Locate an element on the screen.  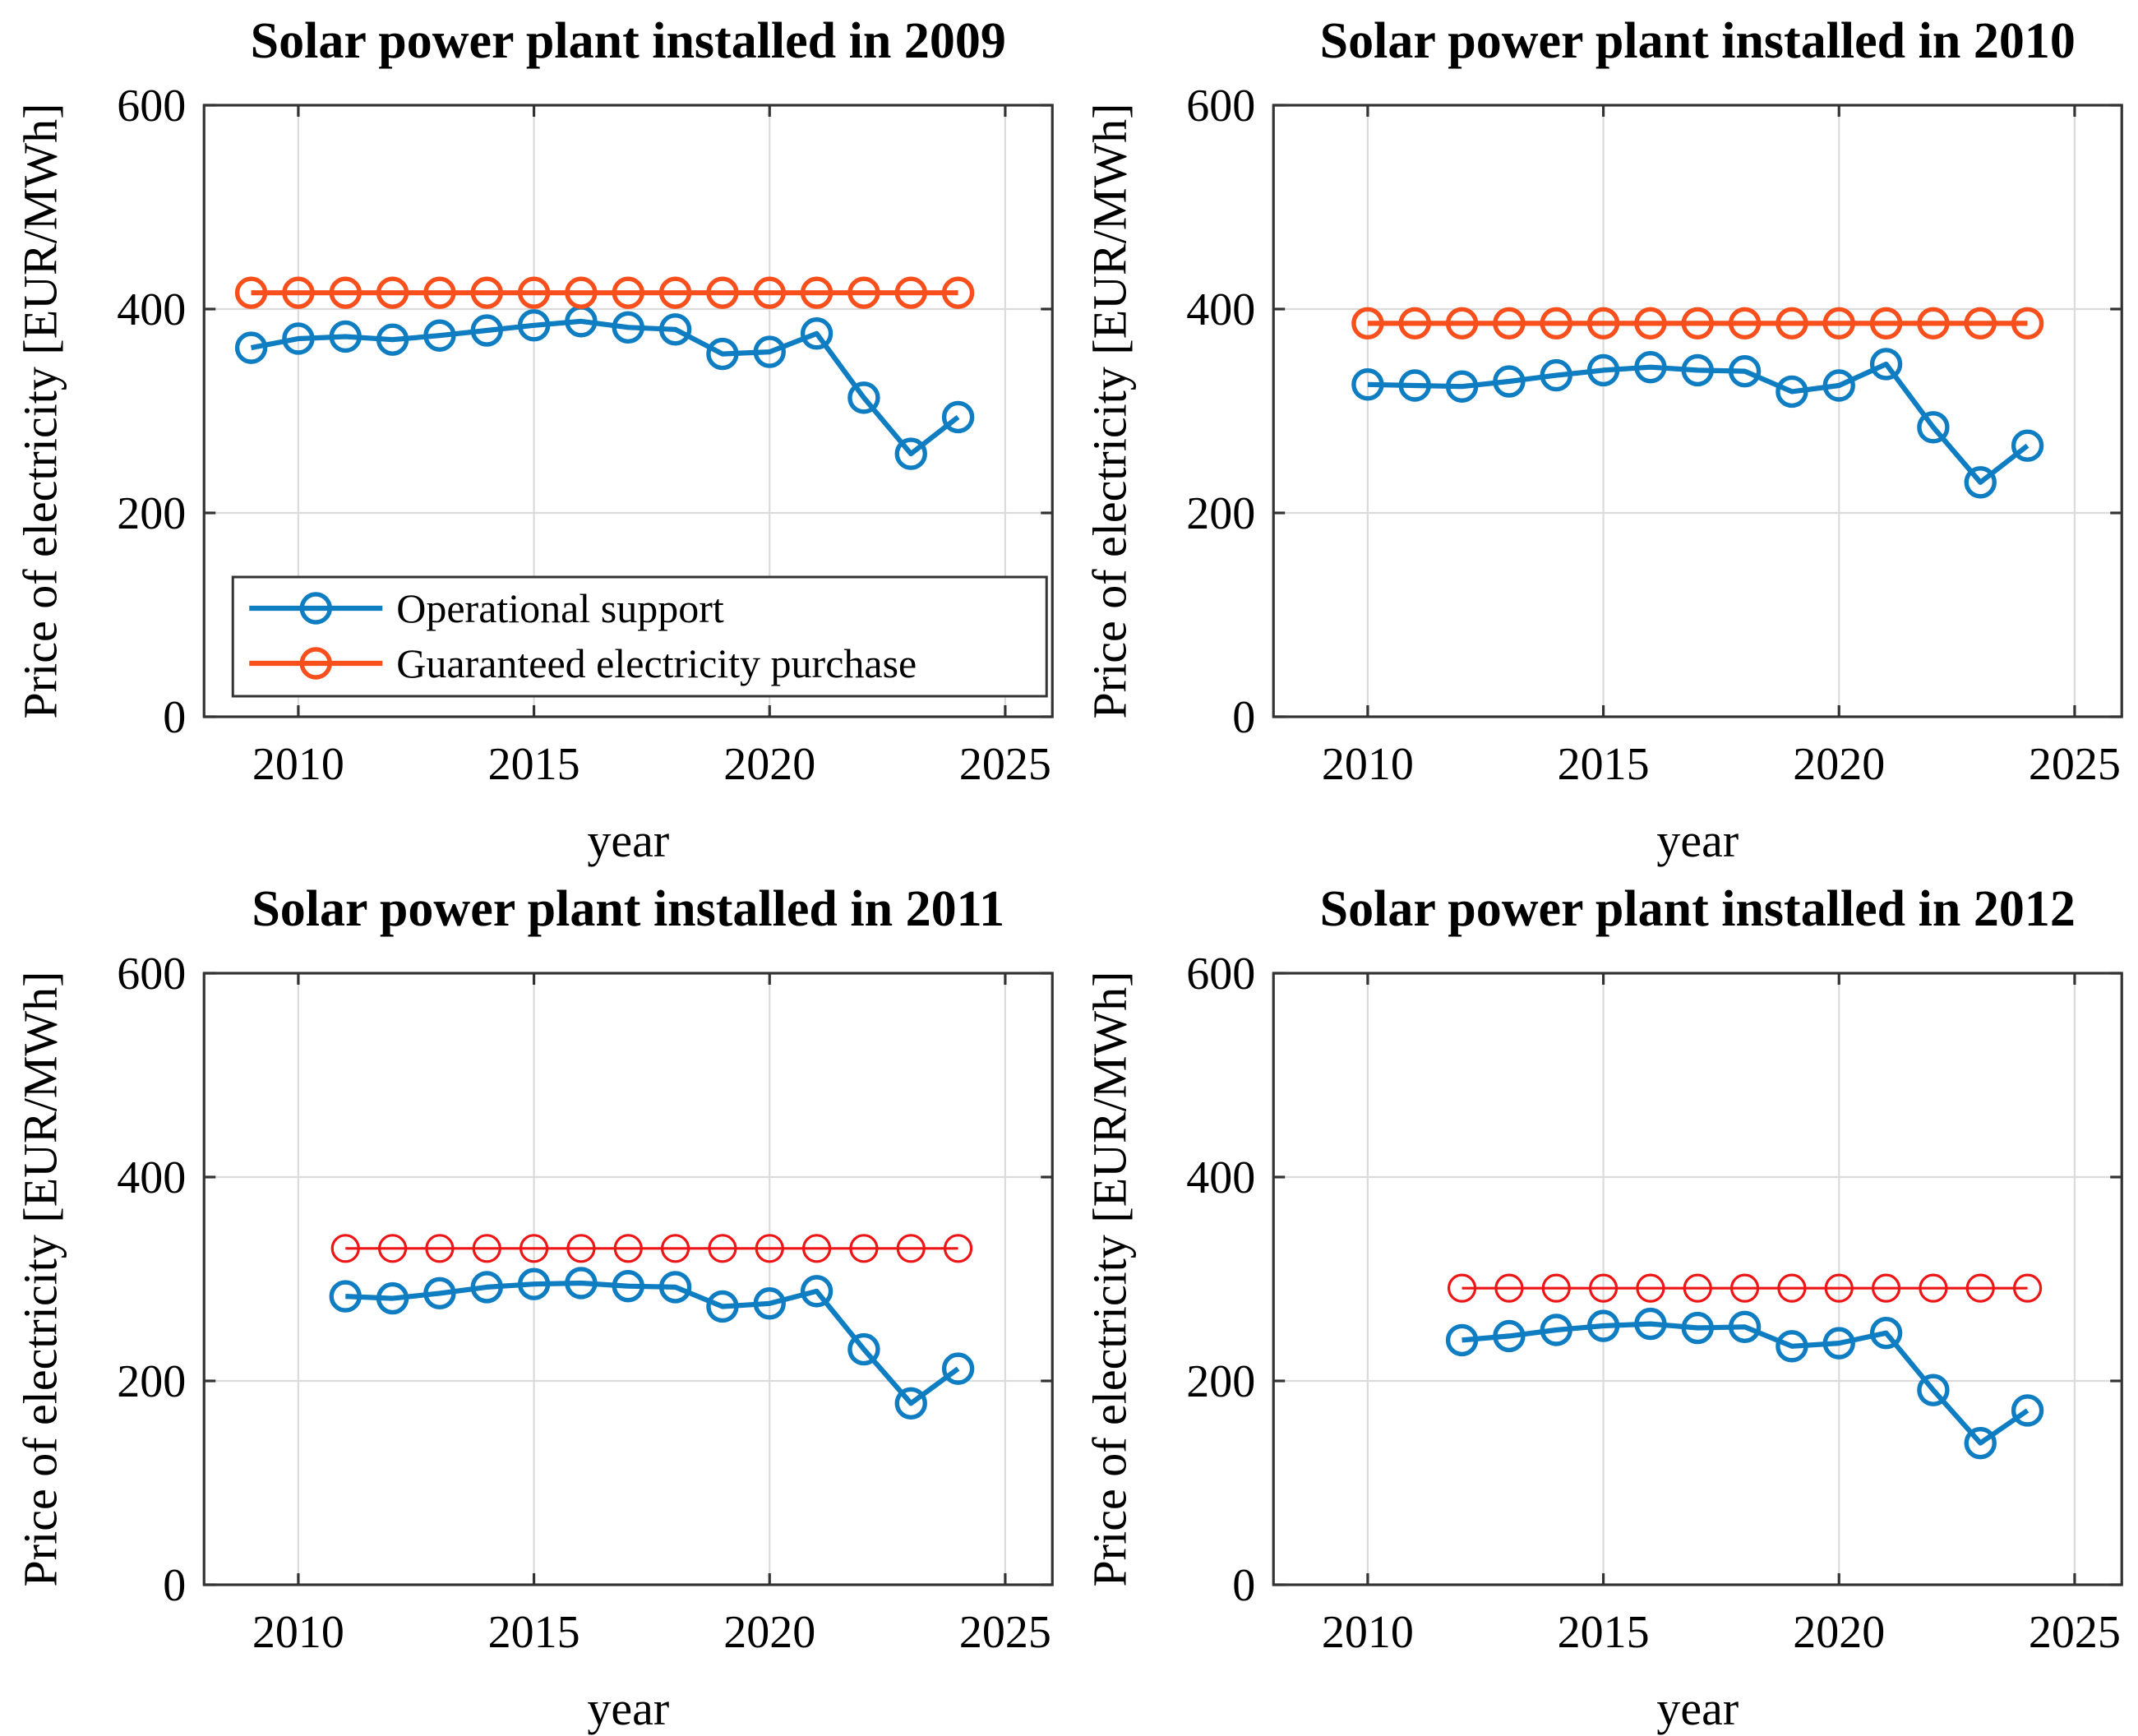
legend-item-label: Guaranteed electricity purchase is located at coordinates (656, 663).